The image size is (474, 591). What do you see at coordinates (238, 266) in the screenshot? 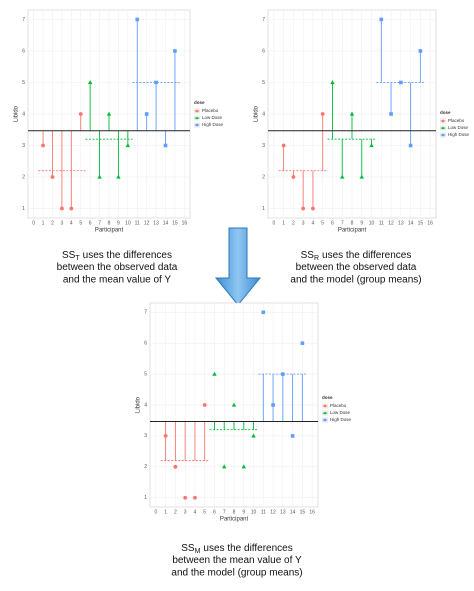
I see `arrow` at bounding box center [238, 266].